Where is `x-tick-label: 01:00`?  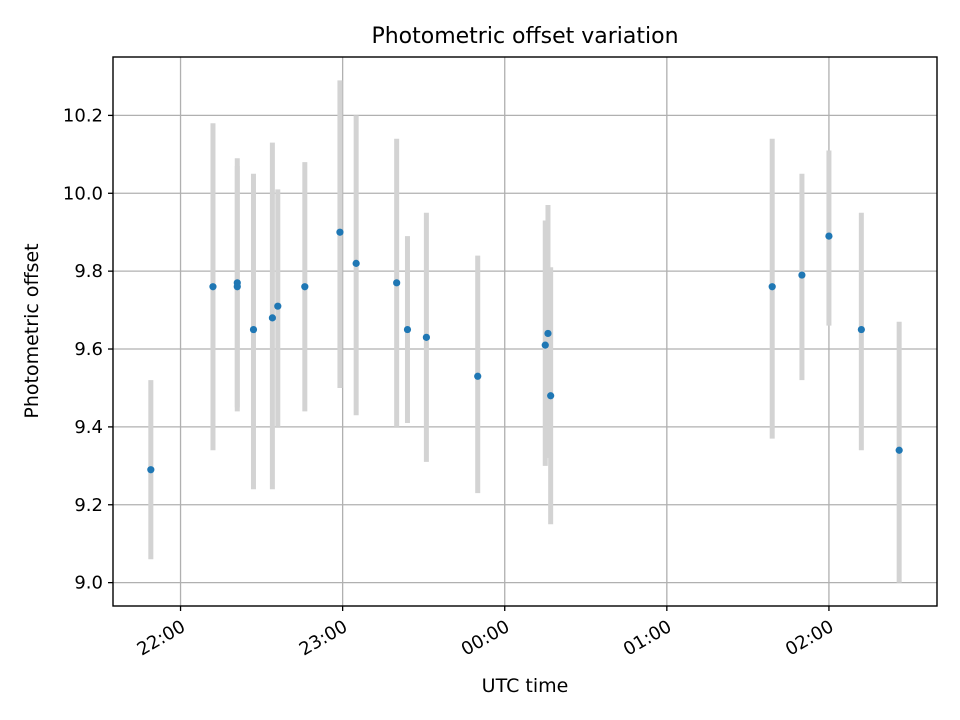
x-tick-label: 01:00 is located at coordinates (647, 638).